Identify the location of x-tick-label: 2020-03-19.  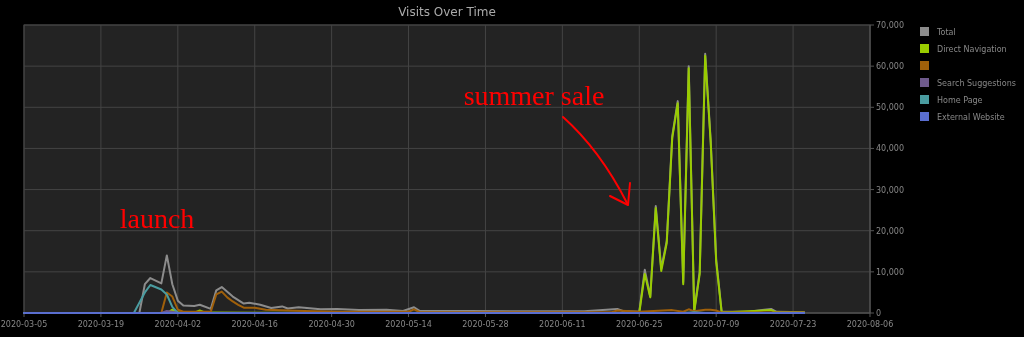
(101, 324).